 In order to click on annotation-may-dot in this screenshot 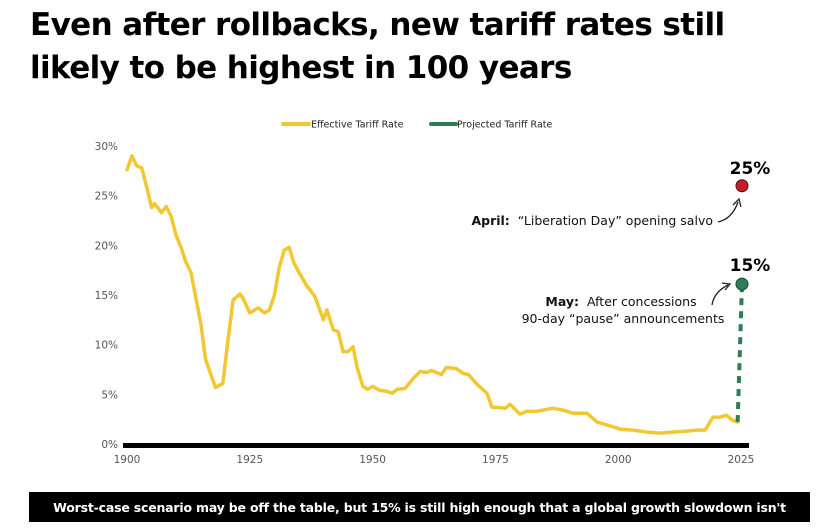, I will do `click(742, 284)`.